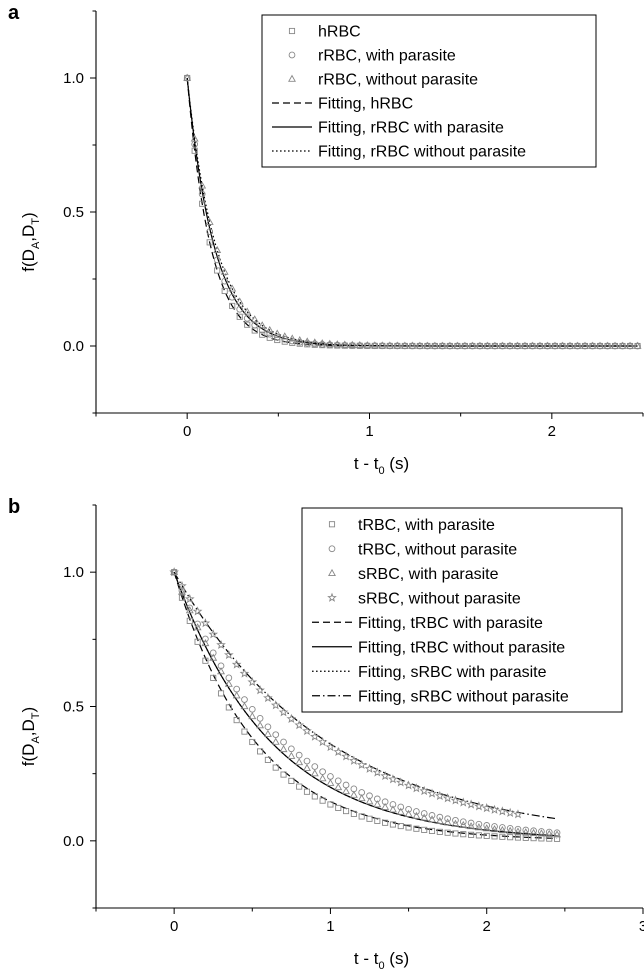 Image resolution: width=644 pixels, height=975 pixels. Describe the element at coordinates (73, 841) in the screenshot. I see `y-tick-label: 0.0` at that location.